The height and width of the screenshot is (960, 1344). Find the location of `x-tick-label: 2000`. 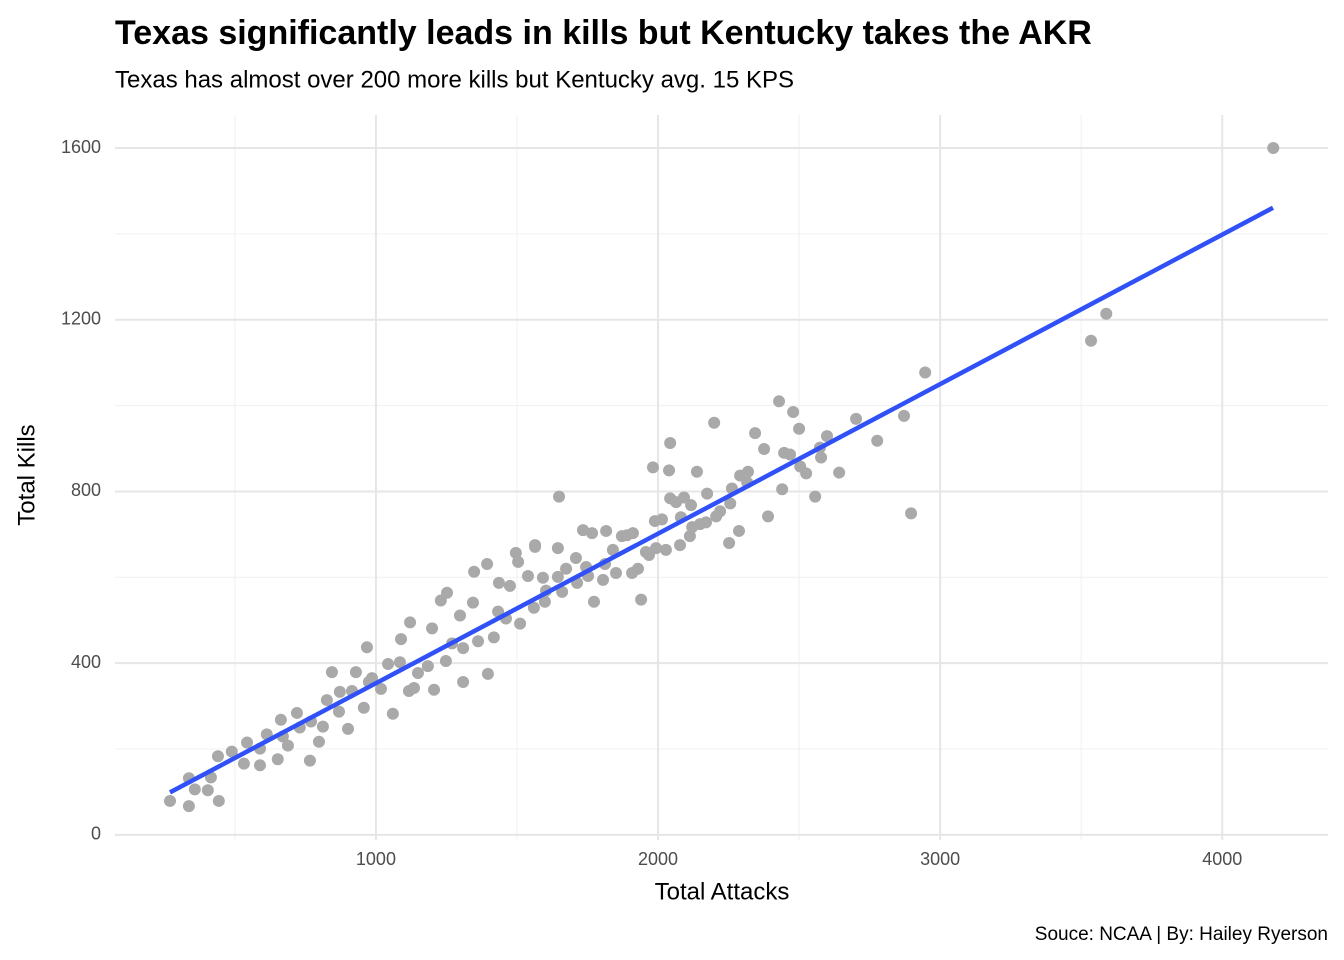

x-tick-label: 2000 is located at coordinates (658, 859).